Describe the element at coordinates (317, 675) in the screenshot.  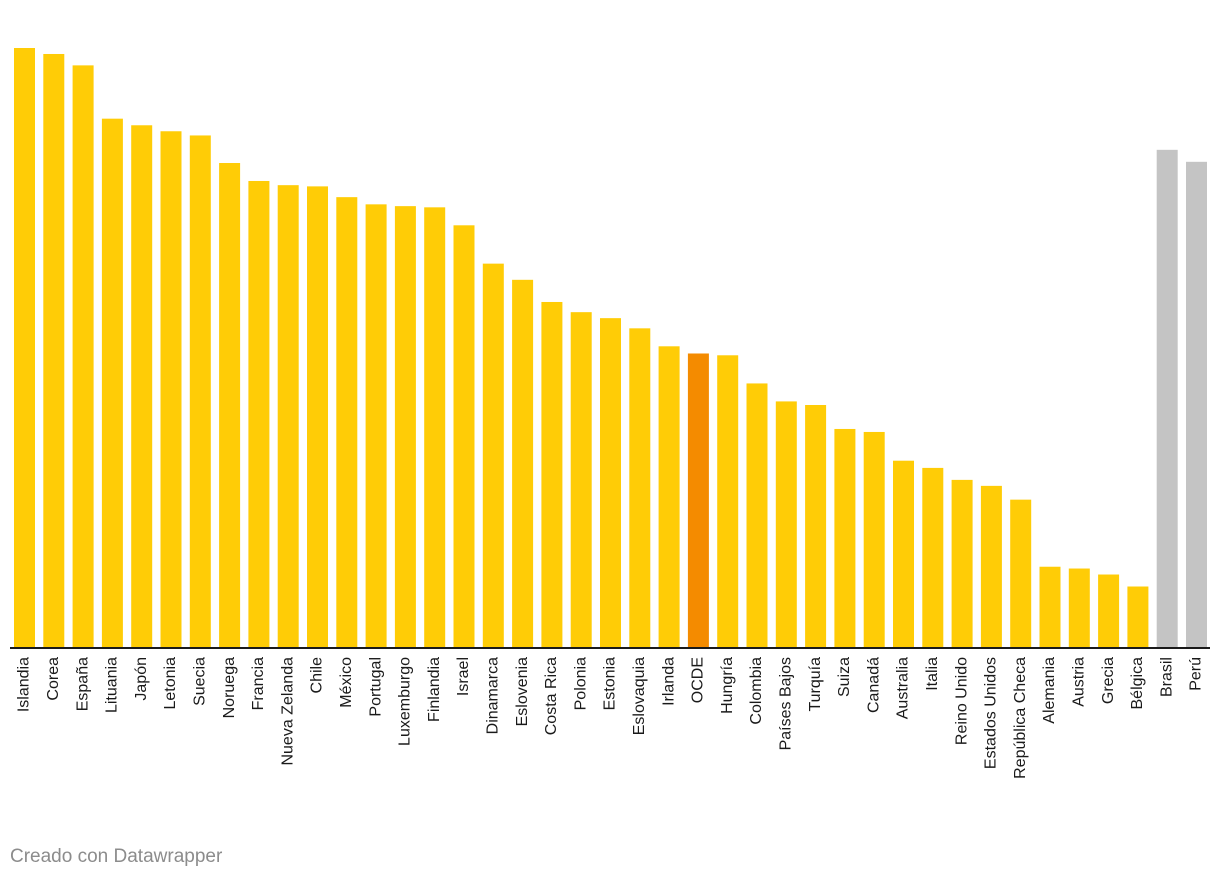
I see `tick-label-chile: Chile` at that location.